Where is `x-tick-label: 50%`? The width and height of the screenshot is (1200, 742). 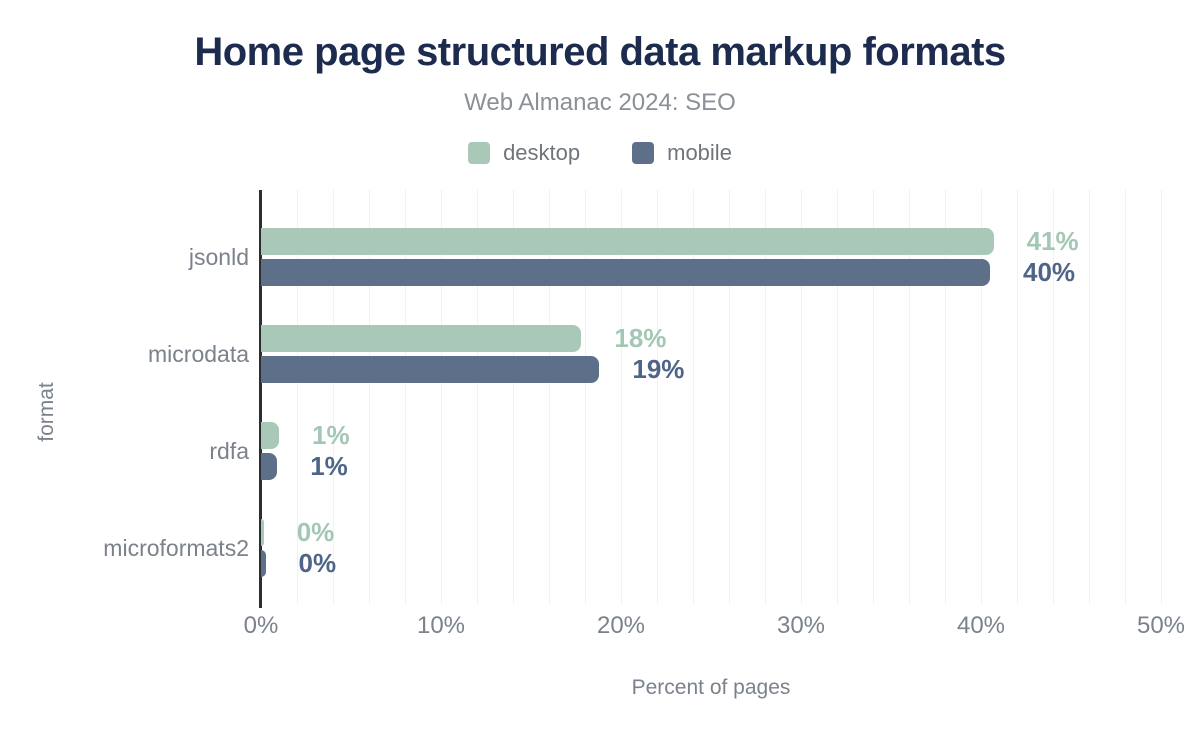
x-tick-label: 50% is located at coordinates (1161, 625).